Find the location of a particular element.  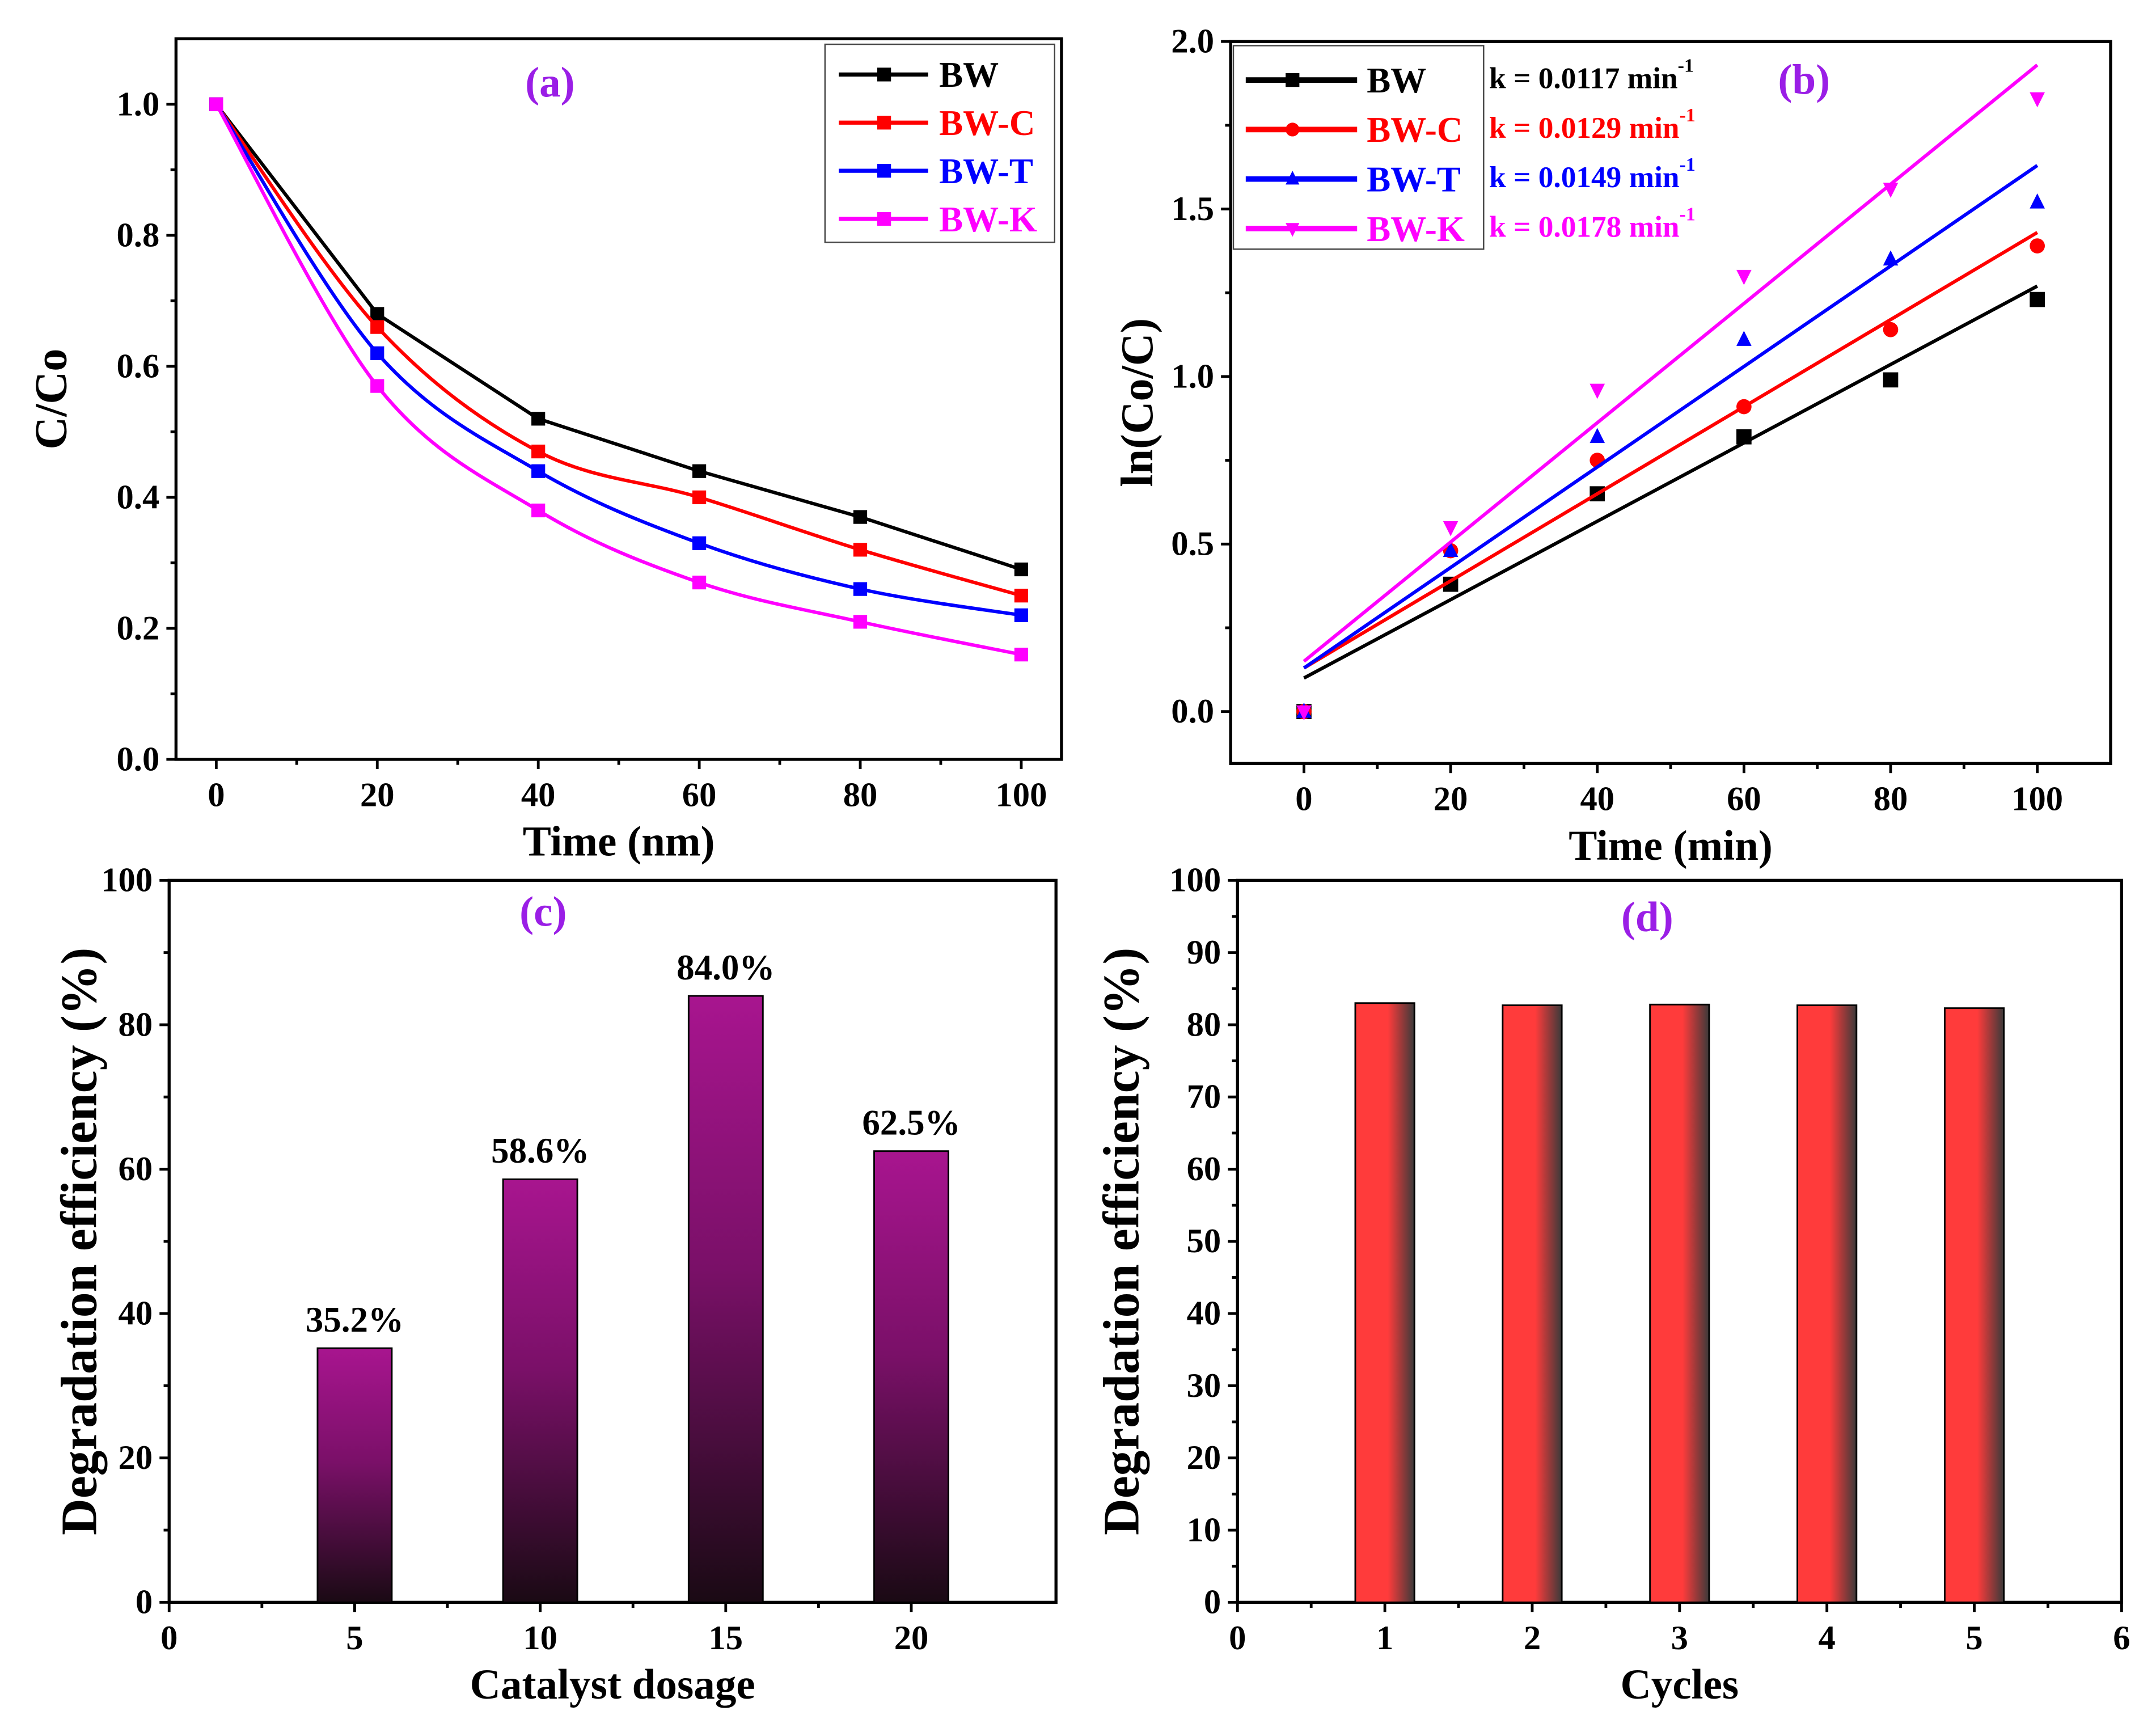

x-tick-label: 6 is located at coordinates (2121, 1638).